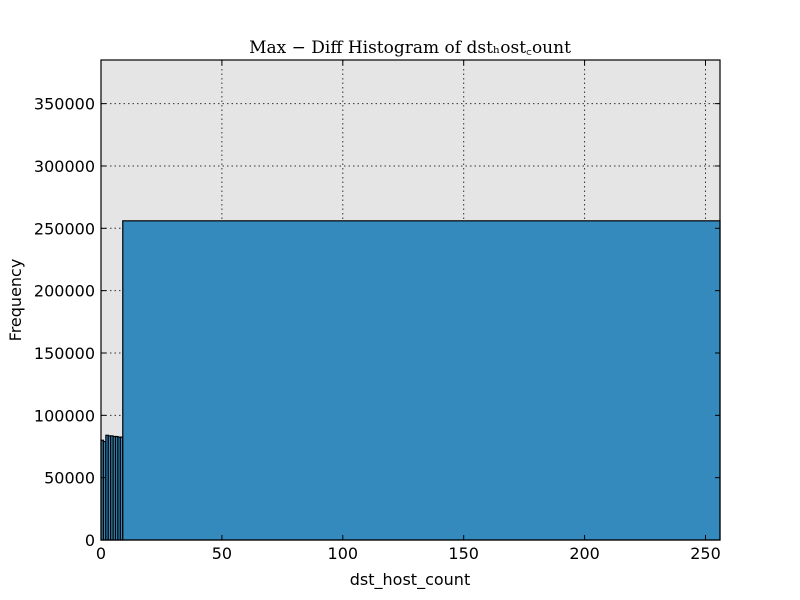  What do you see at coordinates (343, 553) in the screenshot?
I see `x-tick-label: 100` at bounding box center [343, 553].